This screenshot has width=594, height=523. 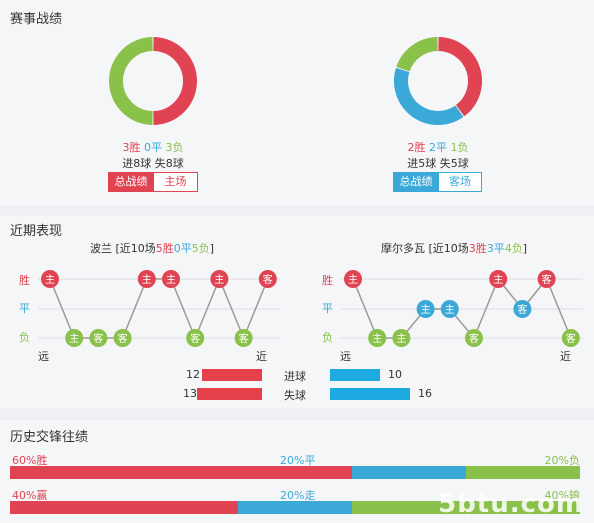 I want to click on away-goals-against: 失5球, so click(x=454, y=163).